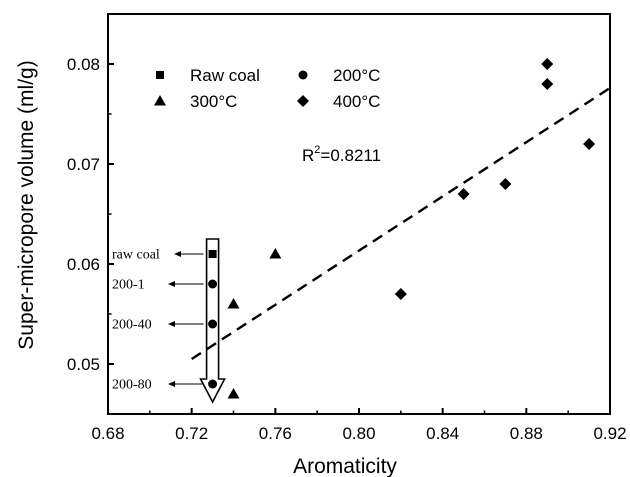 Image resolution: width=630 pixels, height=477 pixels. I want to click on legend-marker-diamond, so click(303, 101).